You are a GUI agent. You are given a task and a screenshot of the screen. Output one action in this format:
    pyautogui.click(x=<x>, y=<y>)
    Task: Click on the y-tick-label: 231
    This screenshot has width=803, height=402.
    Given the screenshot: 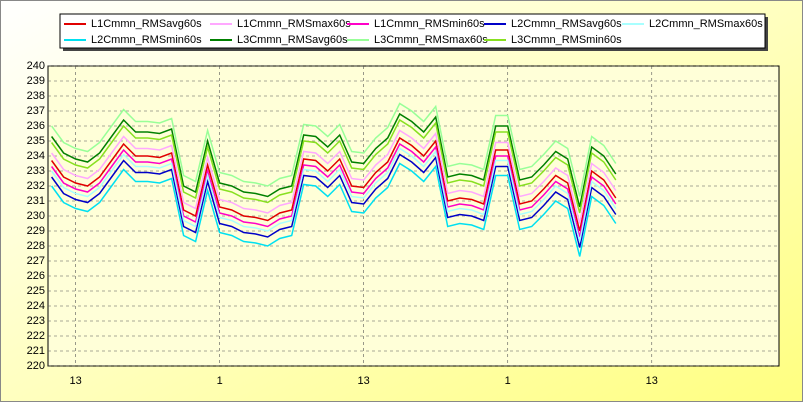 What is the action you would take?
    pyautogui.click(x=36, y=201)
    